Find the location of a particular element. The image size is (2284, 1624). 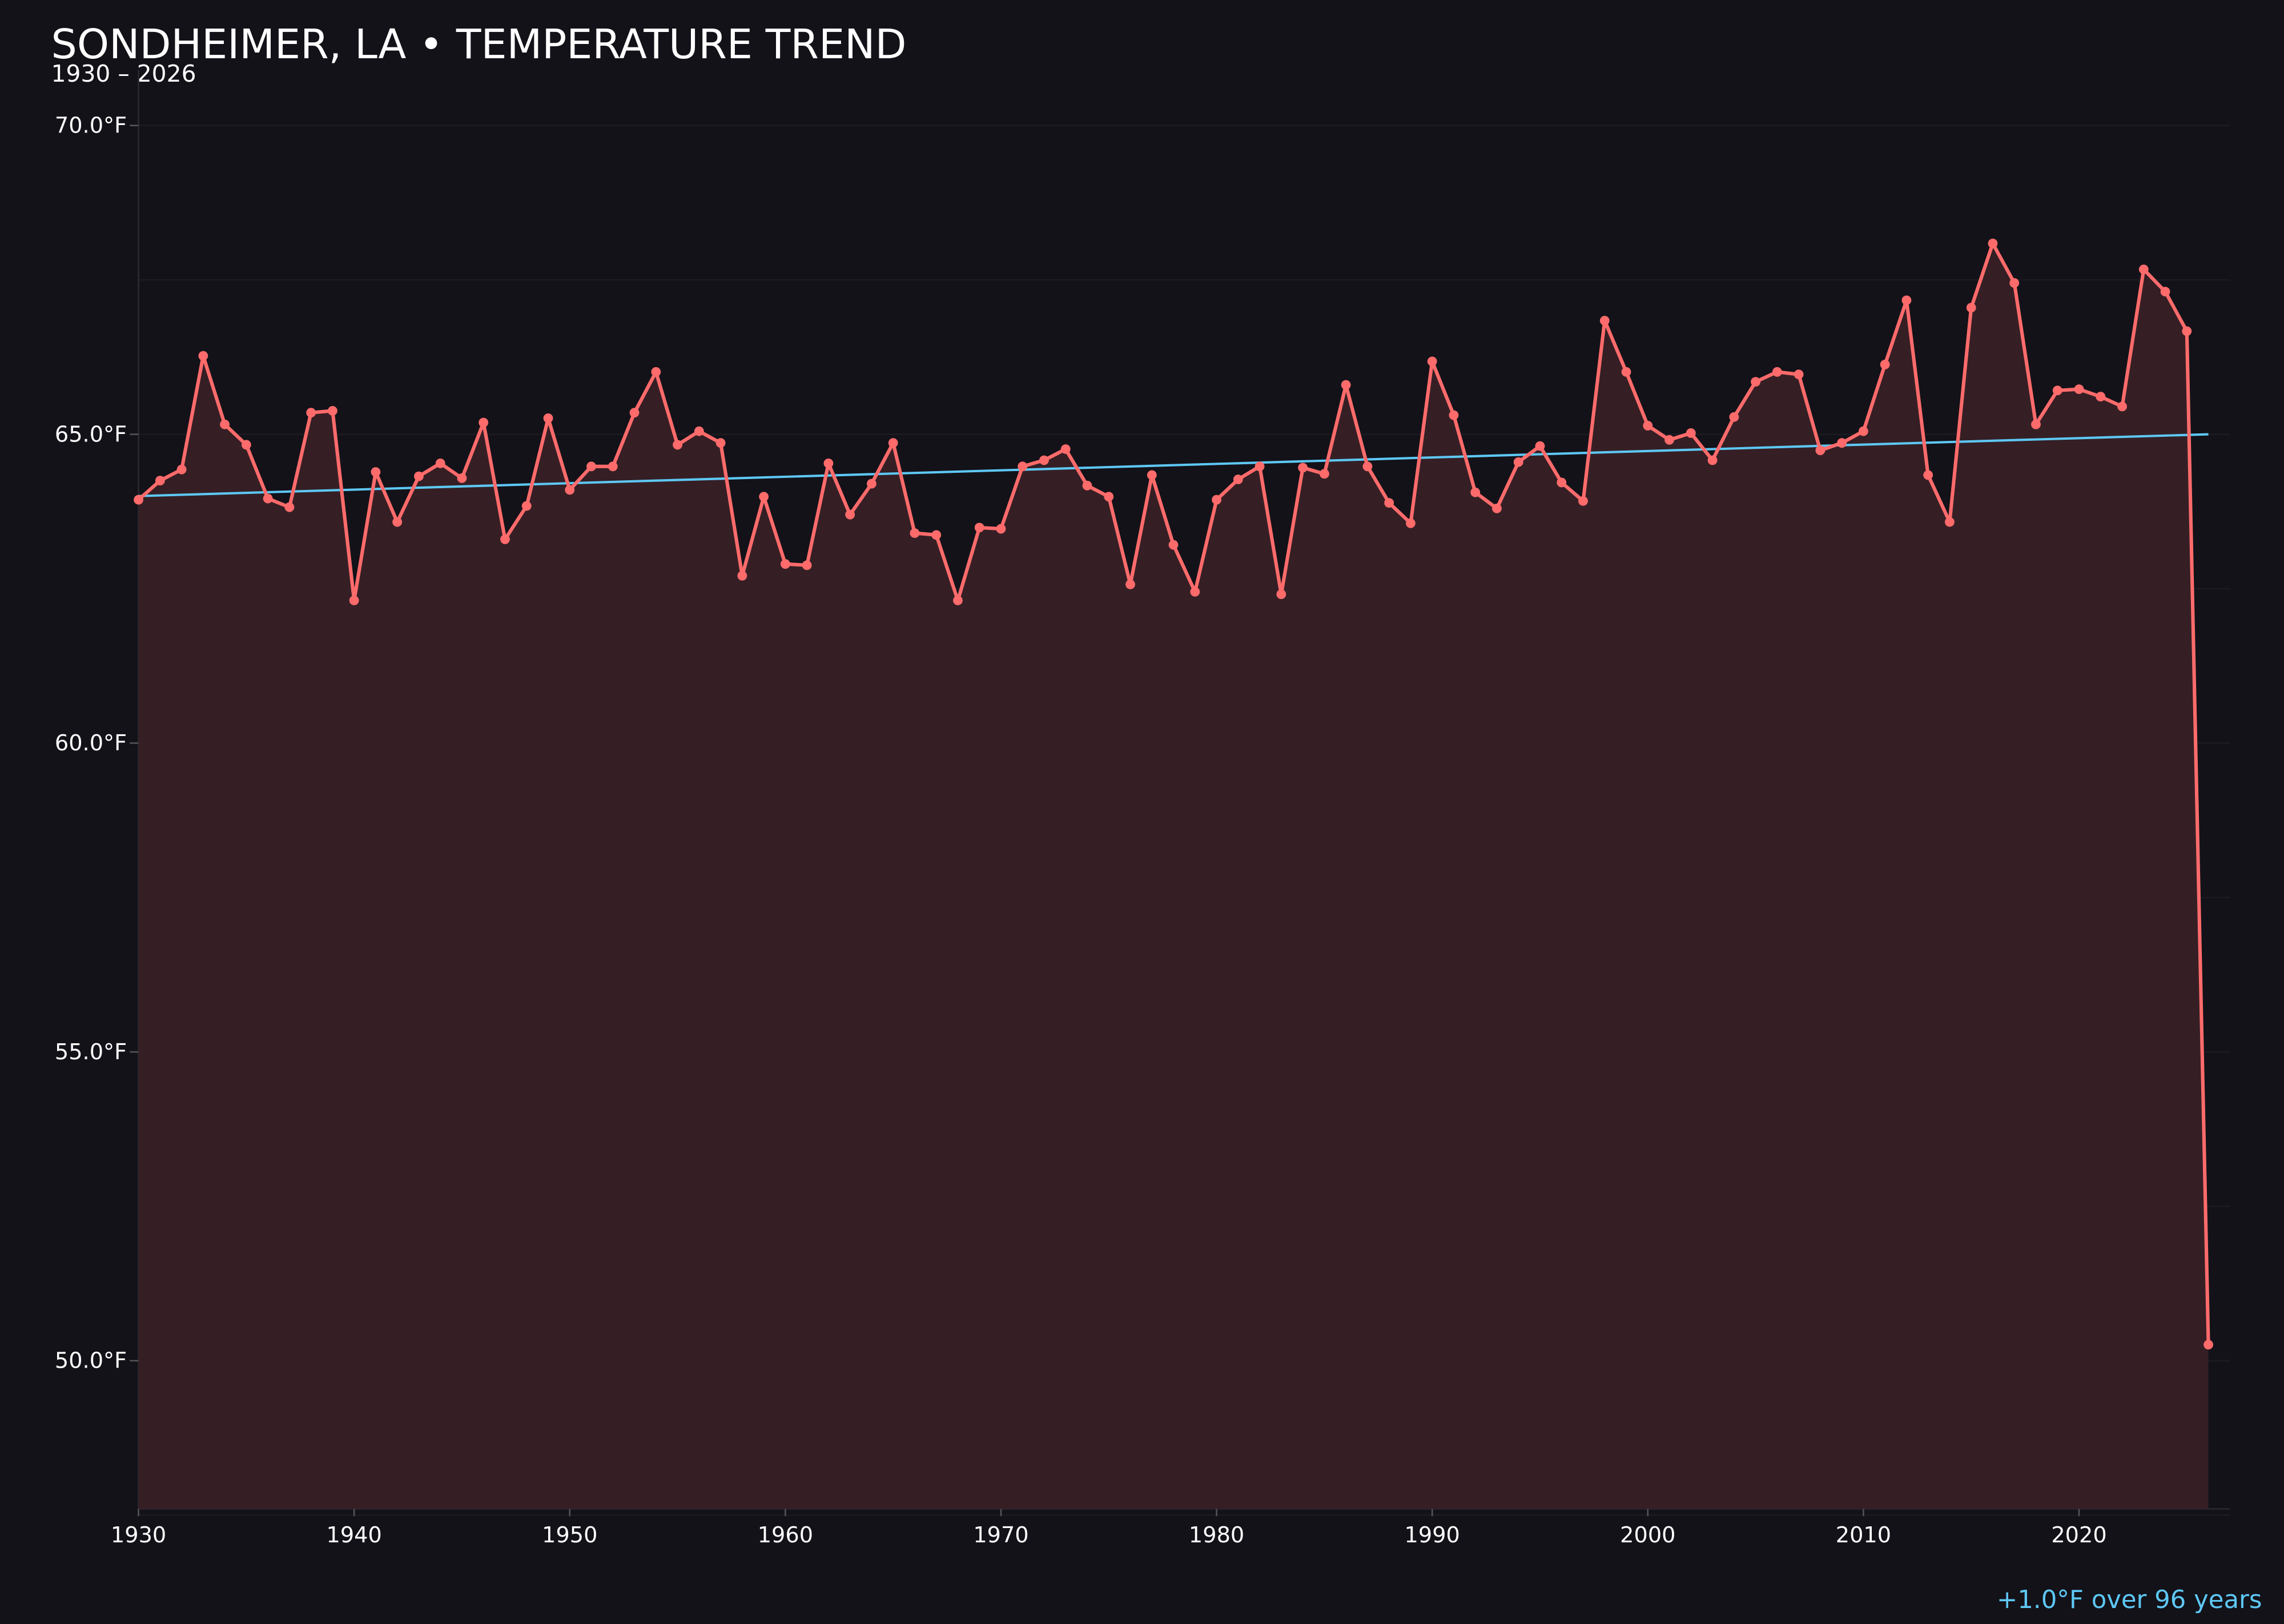

x-tick-label: 1950 is located at coordinates (569, 1535).